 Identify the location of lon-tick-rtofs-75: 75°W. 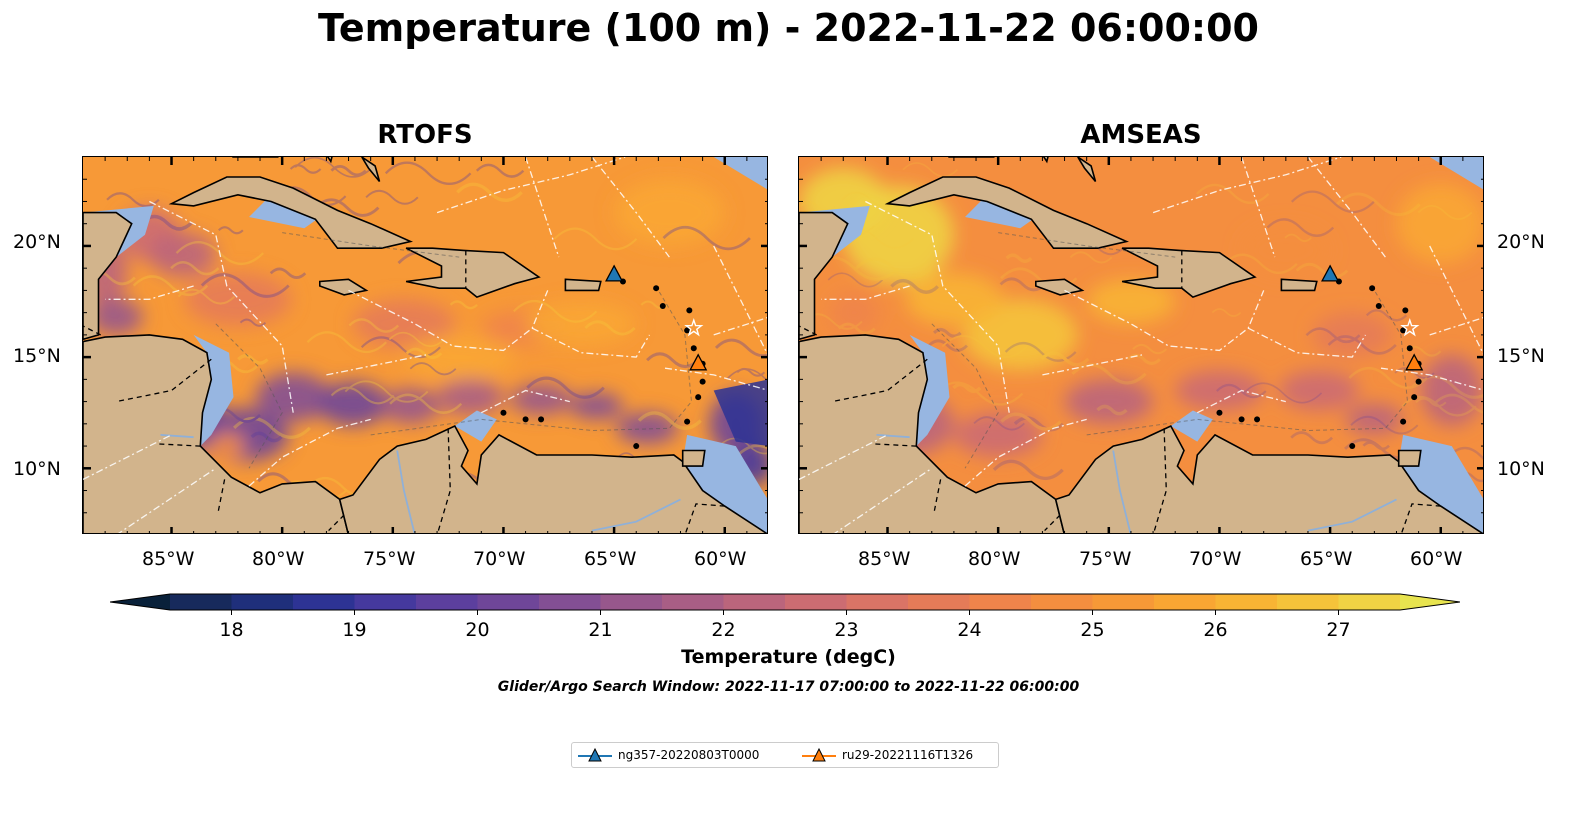
(389, 559).